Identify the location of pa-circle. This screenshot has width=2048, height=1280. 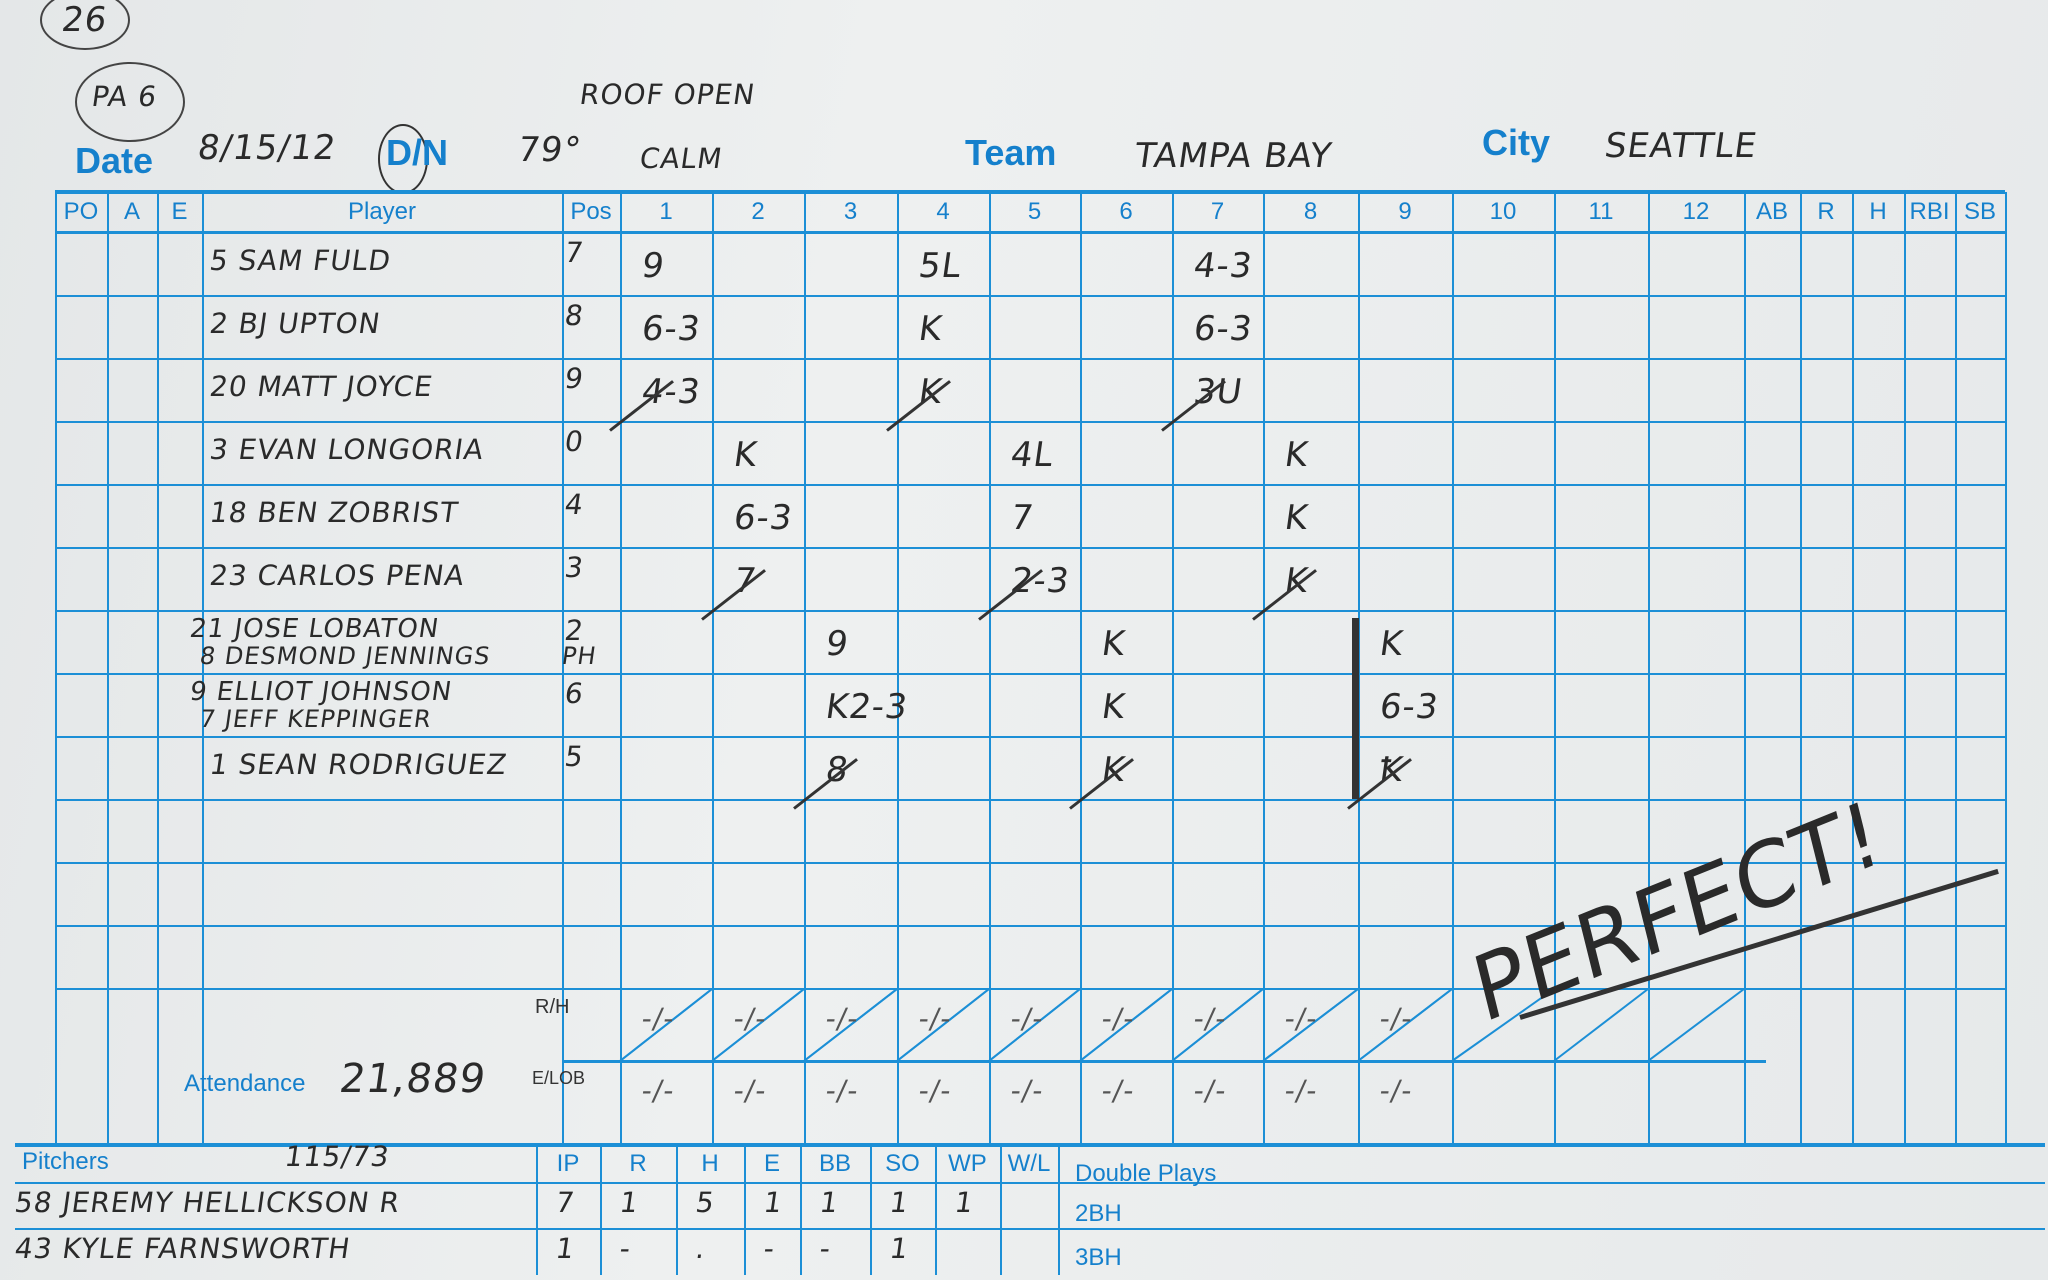
(130, 102).